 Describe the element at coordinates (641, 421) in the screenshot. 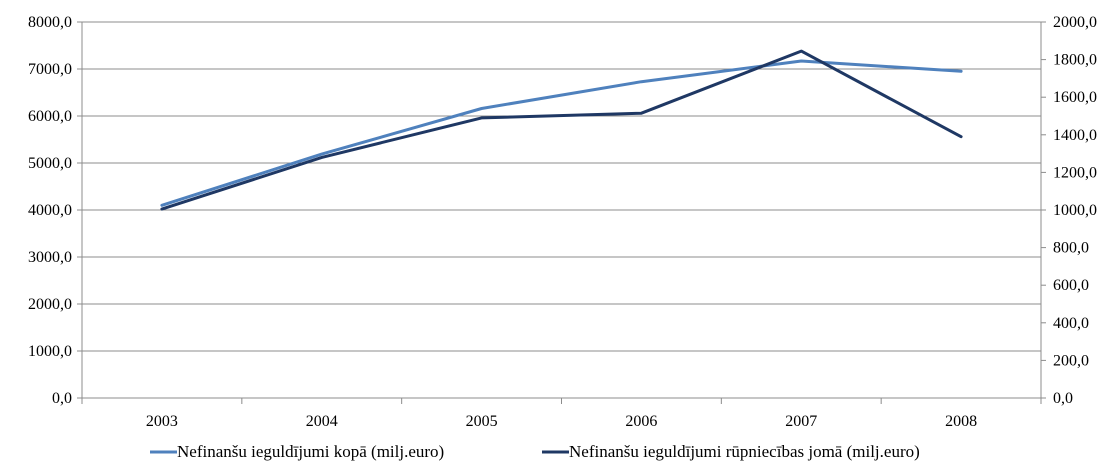

I see `x-axis-tick-label: 2006` at that location.